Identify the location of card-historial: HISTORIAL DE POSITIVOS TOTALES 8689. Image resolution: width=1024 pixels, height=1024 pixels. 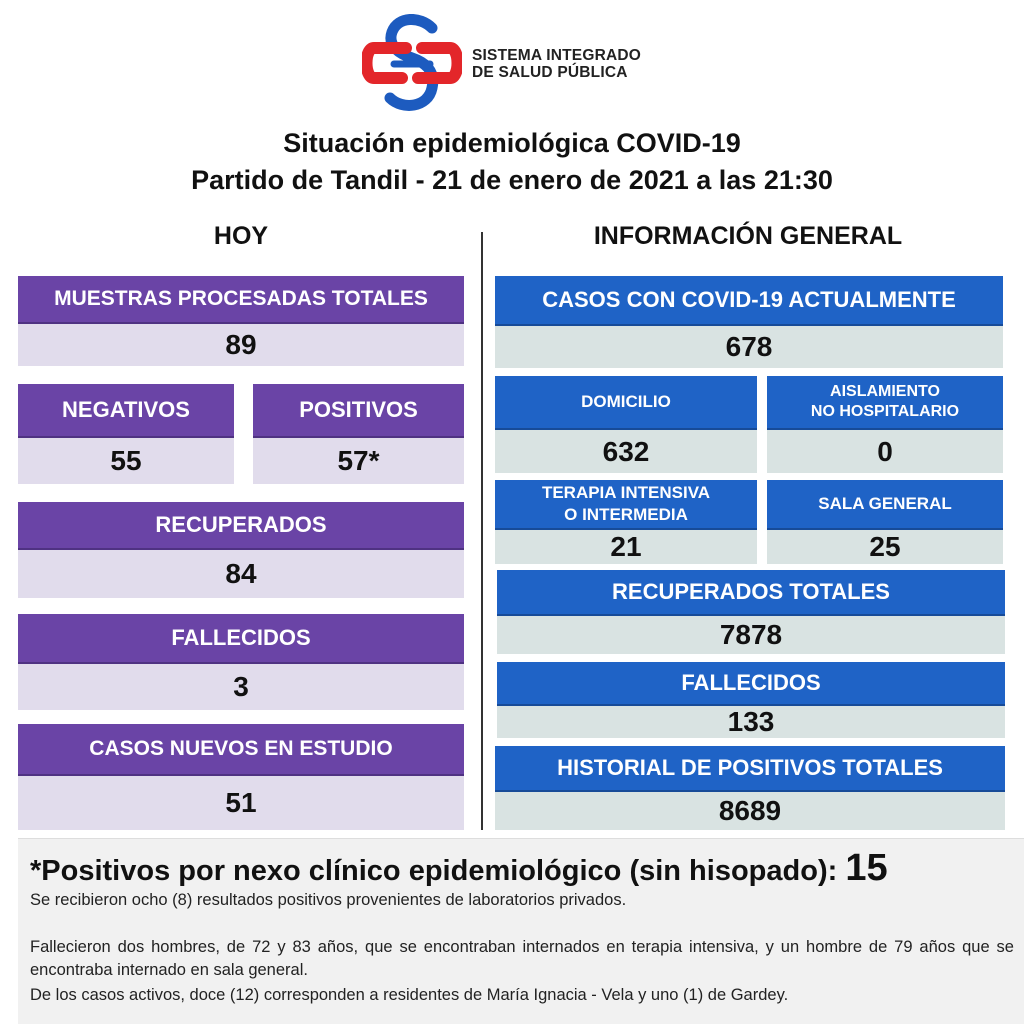
(750, 788).